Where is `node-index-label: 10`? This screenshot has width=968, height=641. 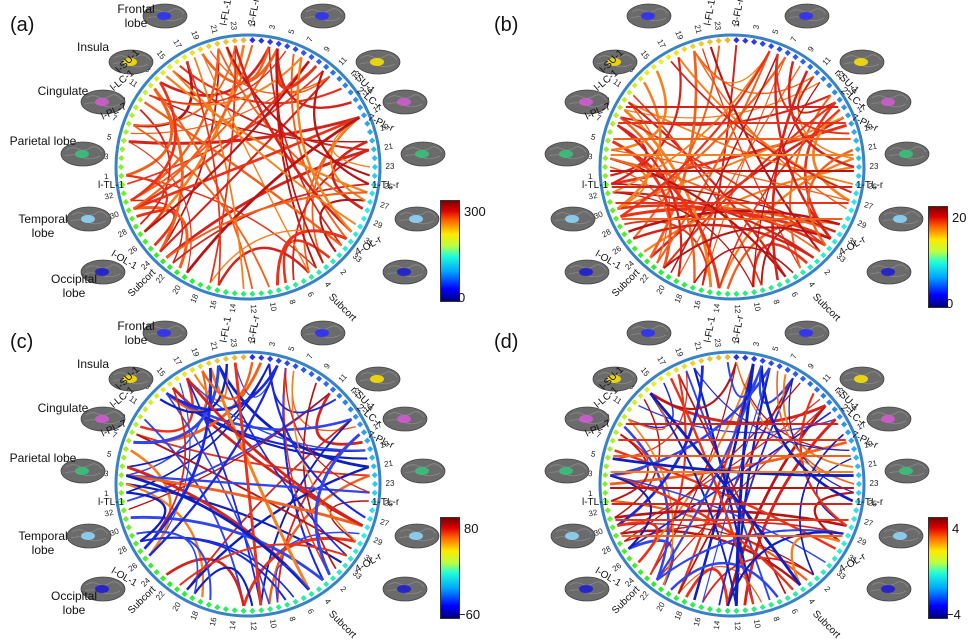
node-index-label: 10 is located at coordinates (757, 307).